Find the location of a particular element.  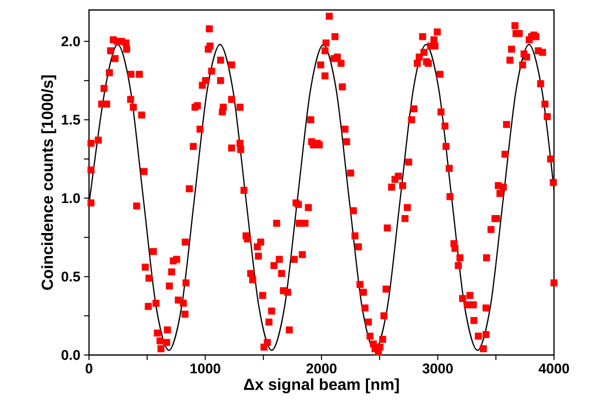

x-tick-label: 0 is located at coordinates (89, 369).